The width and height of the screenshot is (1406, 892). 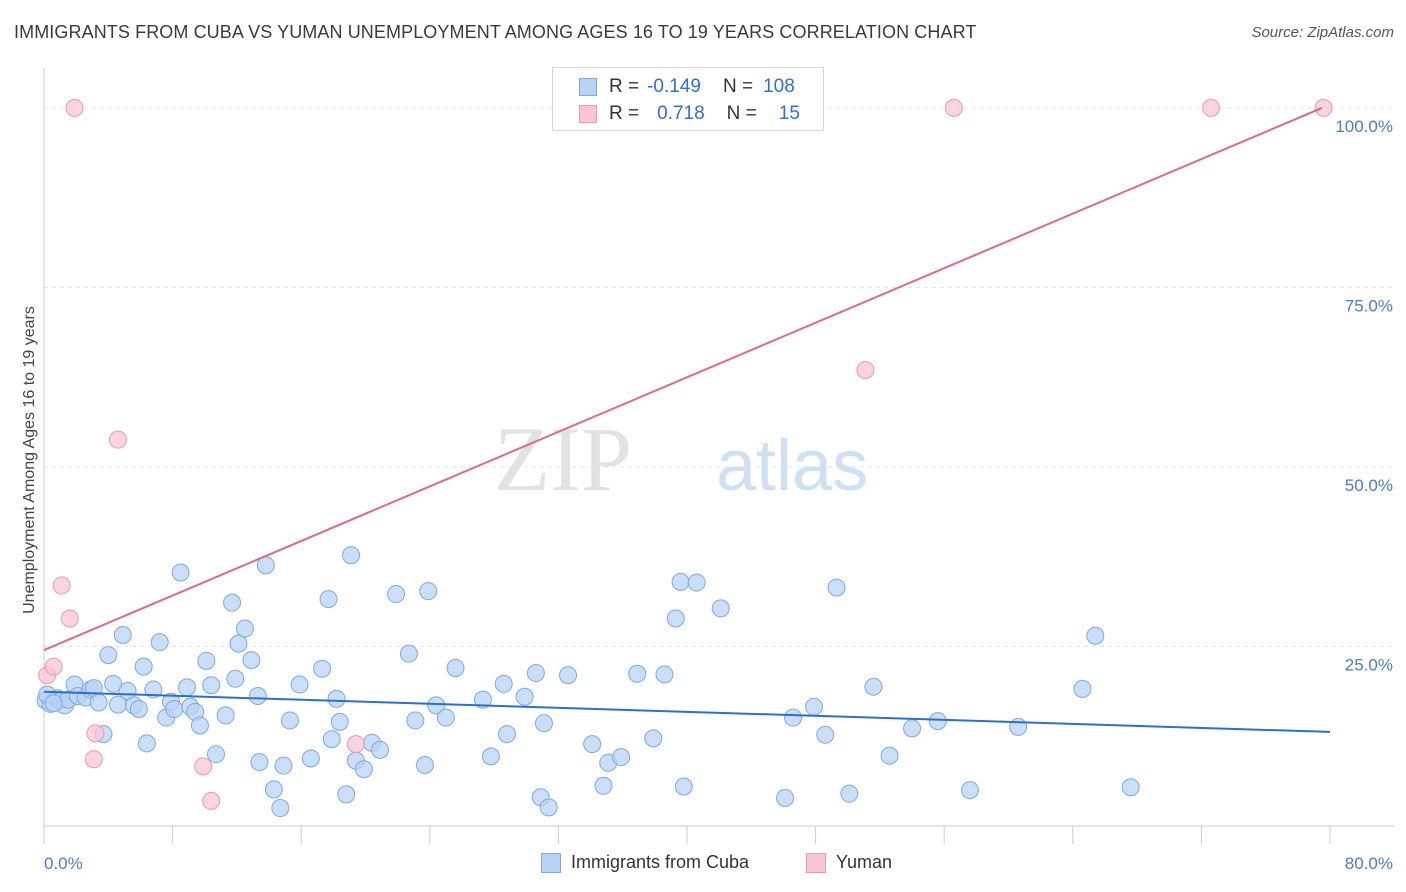 I want to click on stats-row-yuman: R = 0.718 N = 15, so click(x=689, y=114).